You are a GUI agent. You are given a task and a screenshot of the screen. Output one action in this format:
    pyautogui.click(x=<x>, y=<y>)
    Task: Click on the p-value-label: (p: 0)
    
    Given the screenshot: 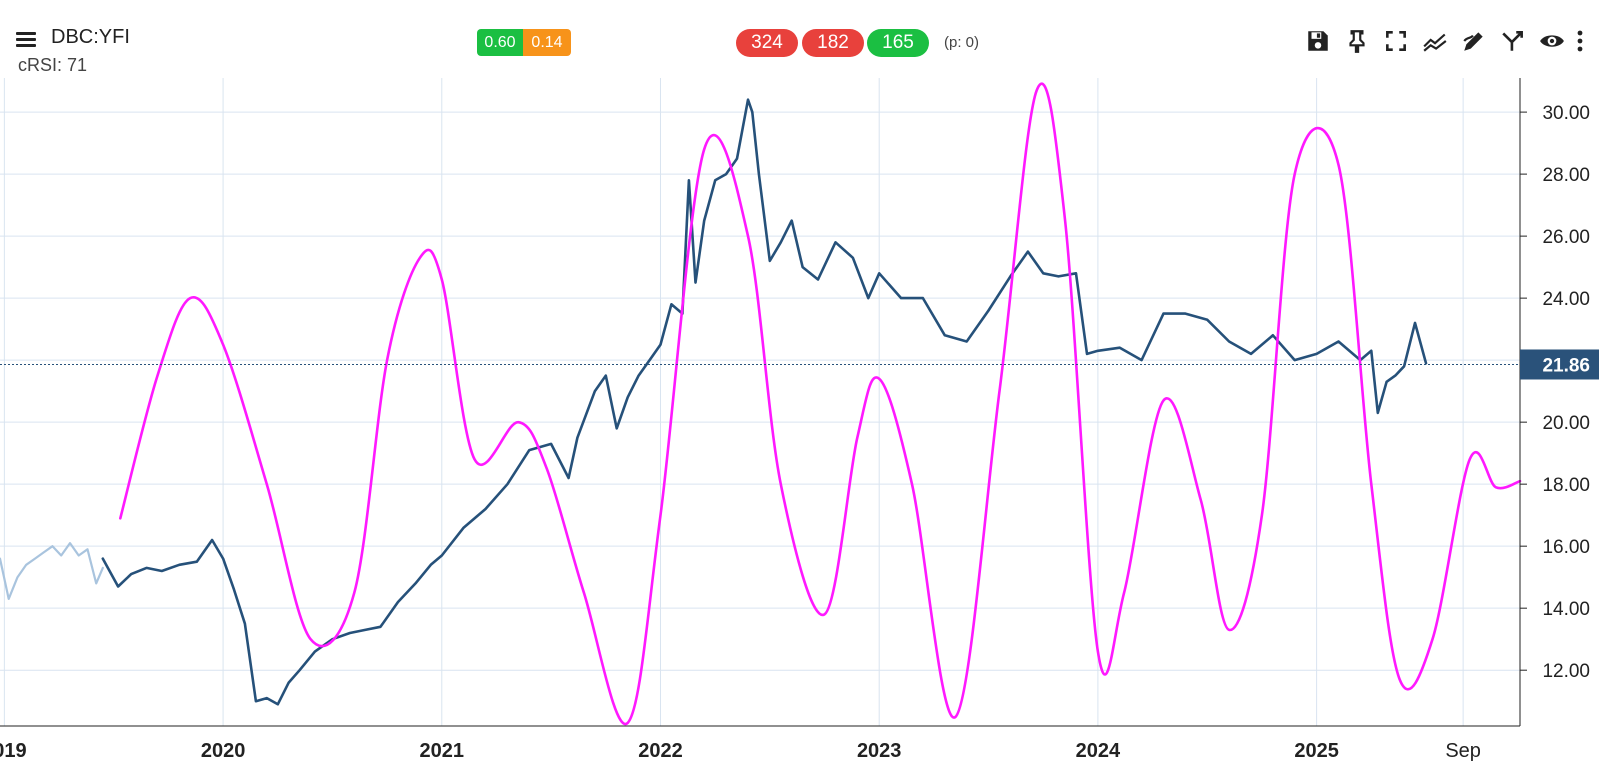 What is the action you would take?
    pyautogui.click(x=962, y=42)
    